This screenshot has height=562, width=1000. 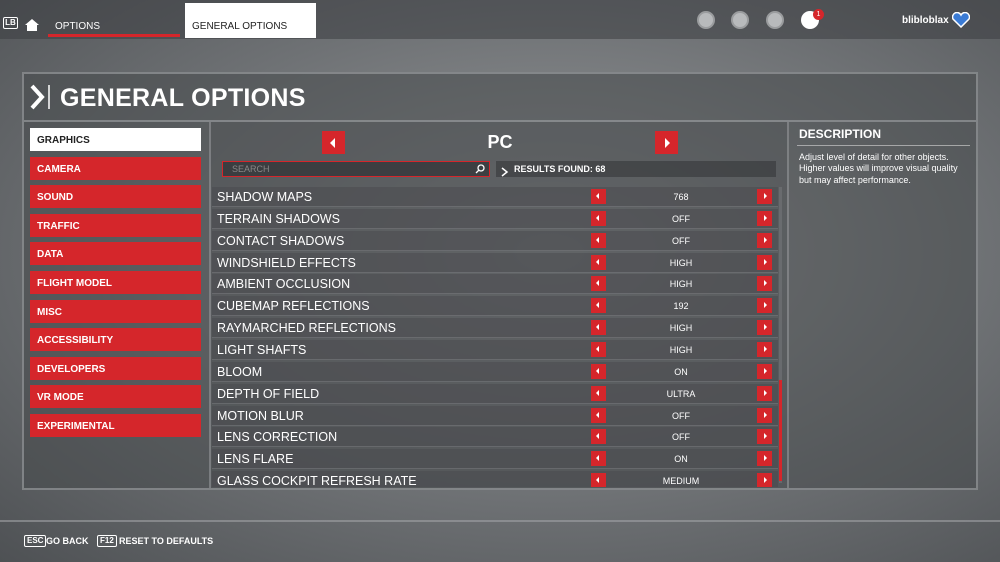 What do you see at coordinates (925, 20) in the screenshot?
I see `username: blibloblax` at bounding box center [925, 20].